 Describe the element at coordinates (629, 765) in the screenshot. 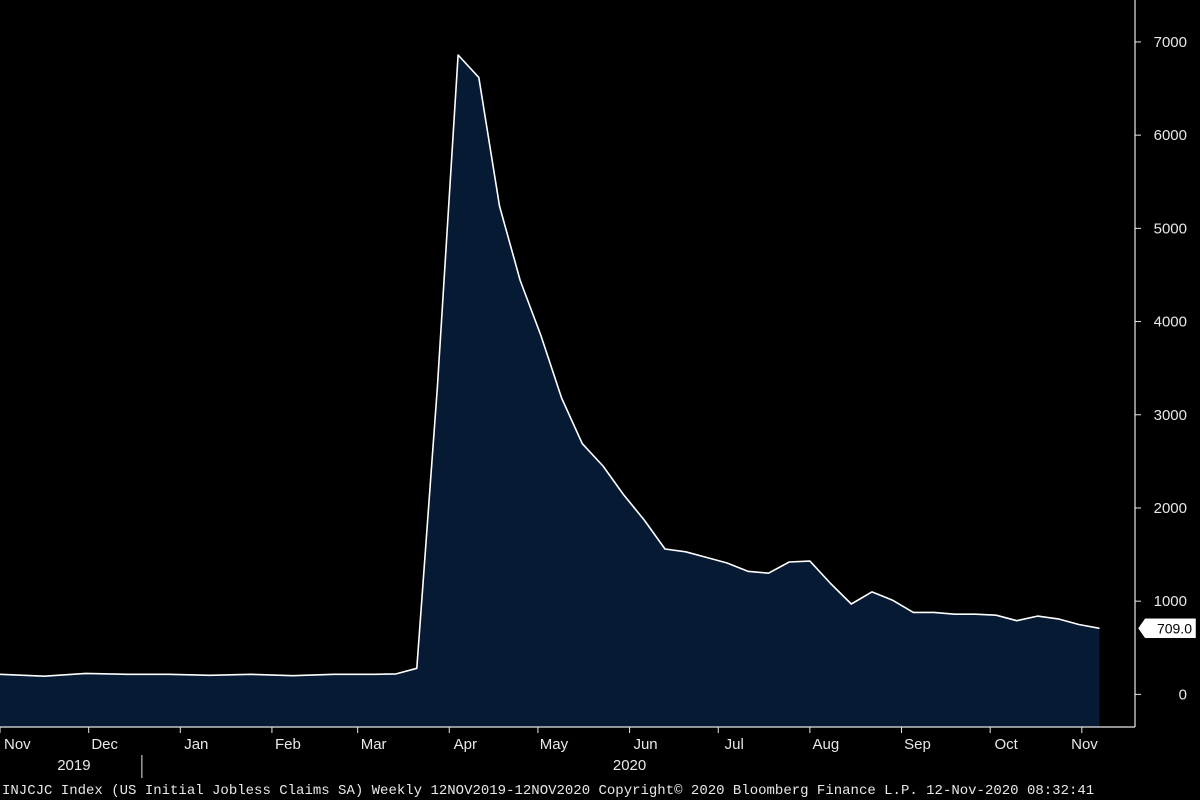

I see `year-label: 2020` at that location.